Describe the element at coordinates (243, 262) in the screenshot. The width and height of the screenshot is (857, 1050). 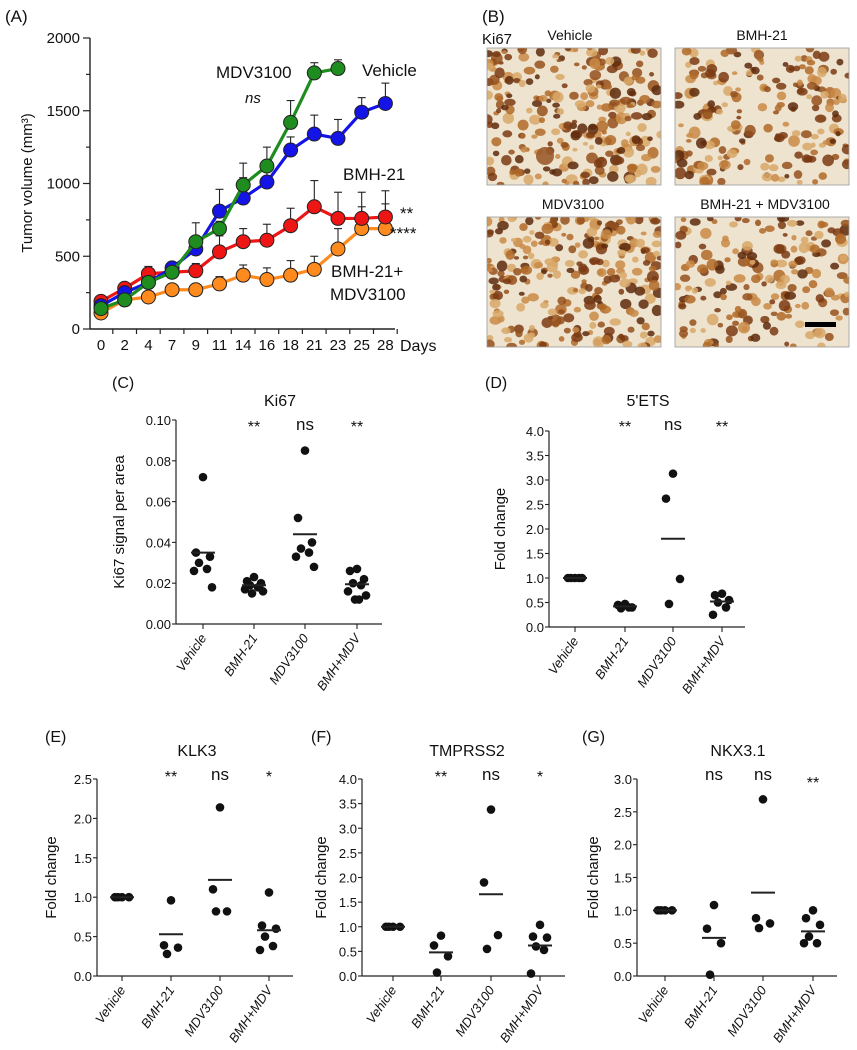
I see `series-bmh-21-mdv3100` at that location.